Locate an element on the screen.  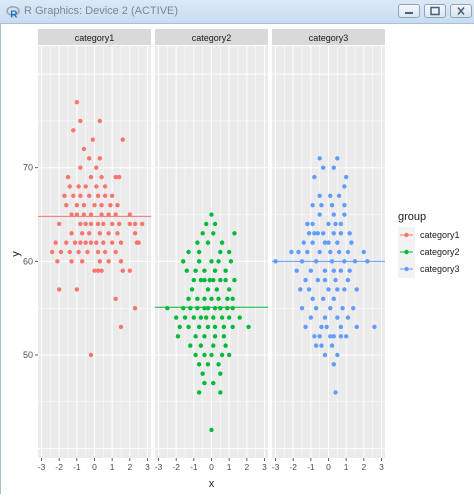
close-icon is located at coordinates (461, 11).